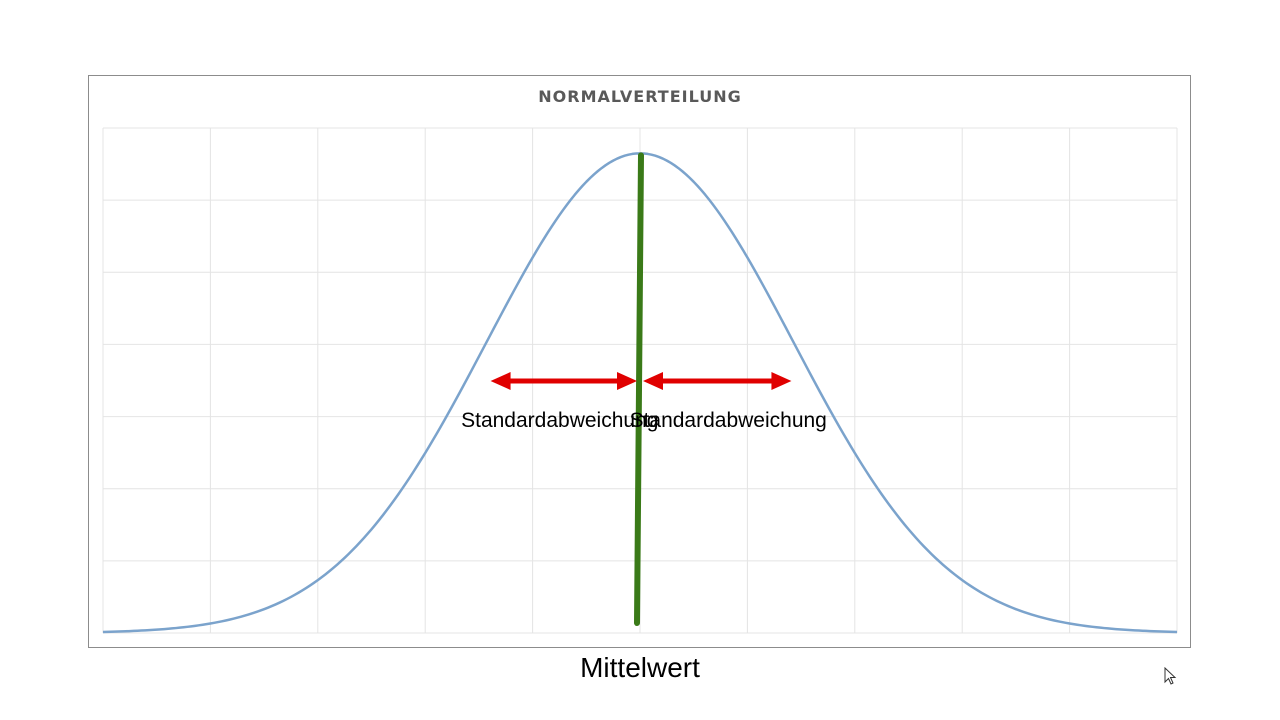 This screenshot has width=1280, height=720. I want to click on mean-label: Mittelwert, so click(640, 667).